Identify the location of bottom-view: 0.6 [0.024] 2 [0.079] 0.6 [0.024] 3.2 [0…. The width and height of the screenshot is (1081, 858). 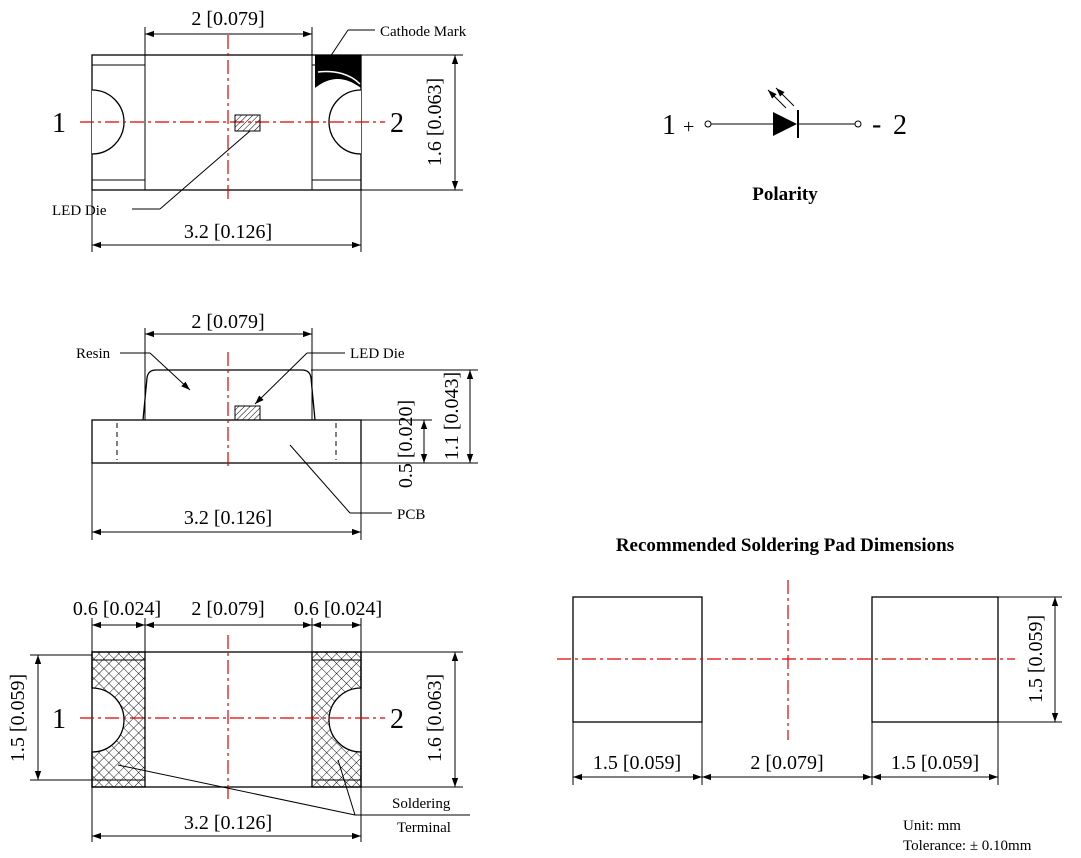
(238, 720).